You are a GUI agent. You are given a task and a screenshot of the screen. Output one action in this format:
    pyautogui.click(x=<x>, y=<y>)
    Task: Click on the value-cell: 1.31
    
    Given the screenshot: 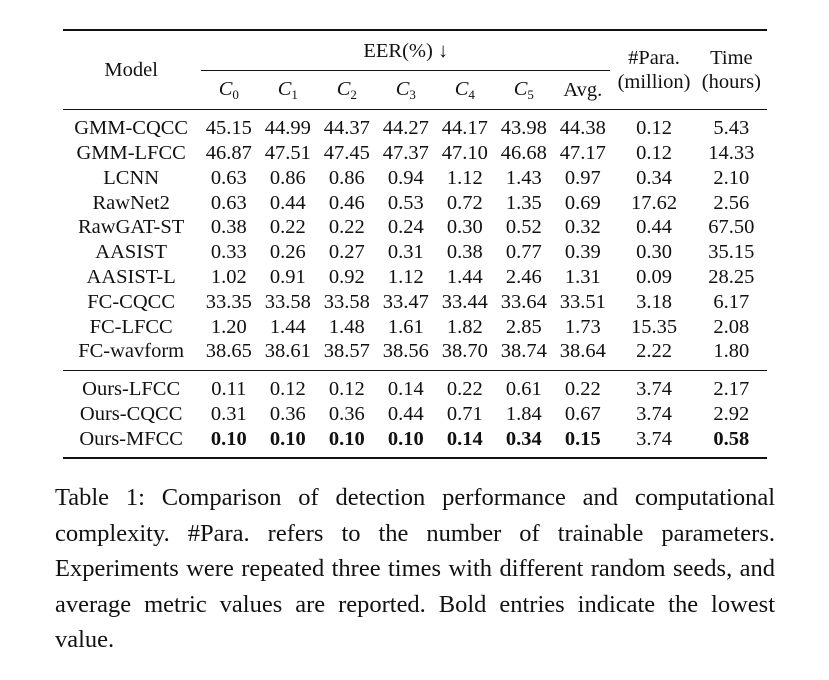 What is the action you would take?
    pyautogui.click(x=582, y=276)
    